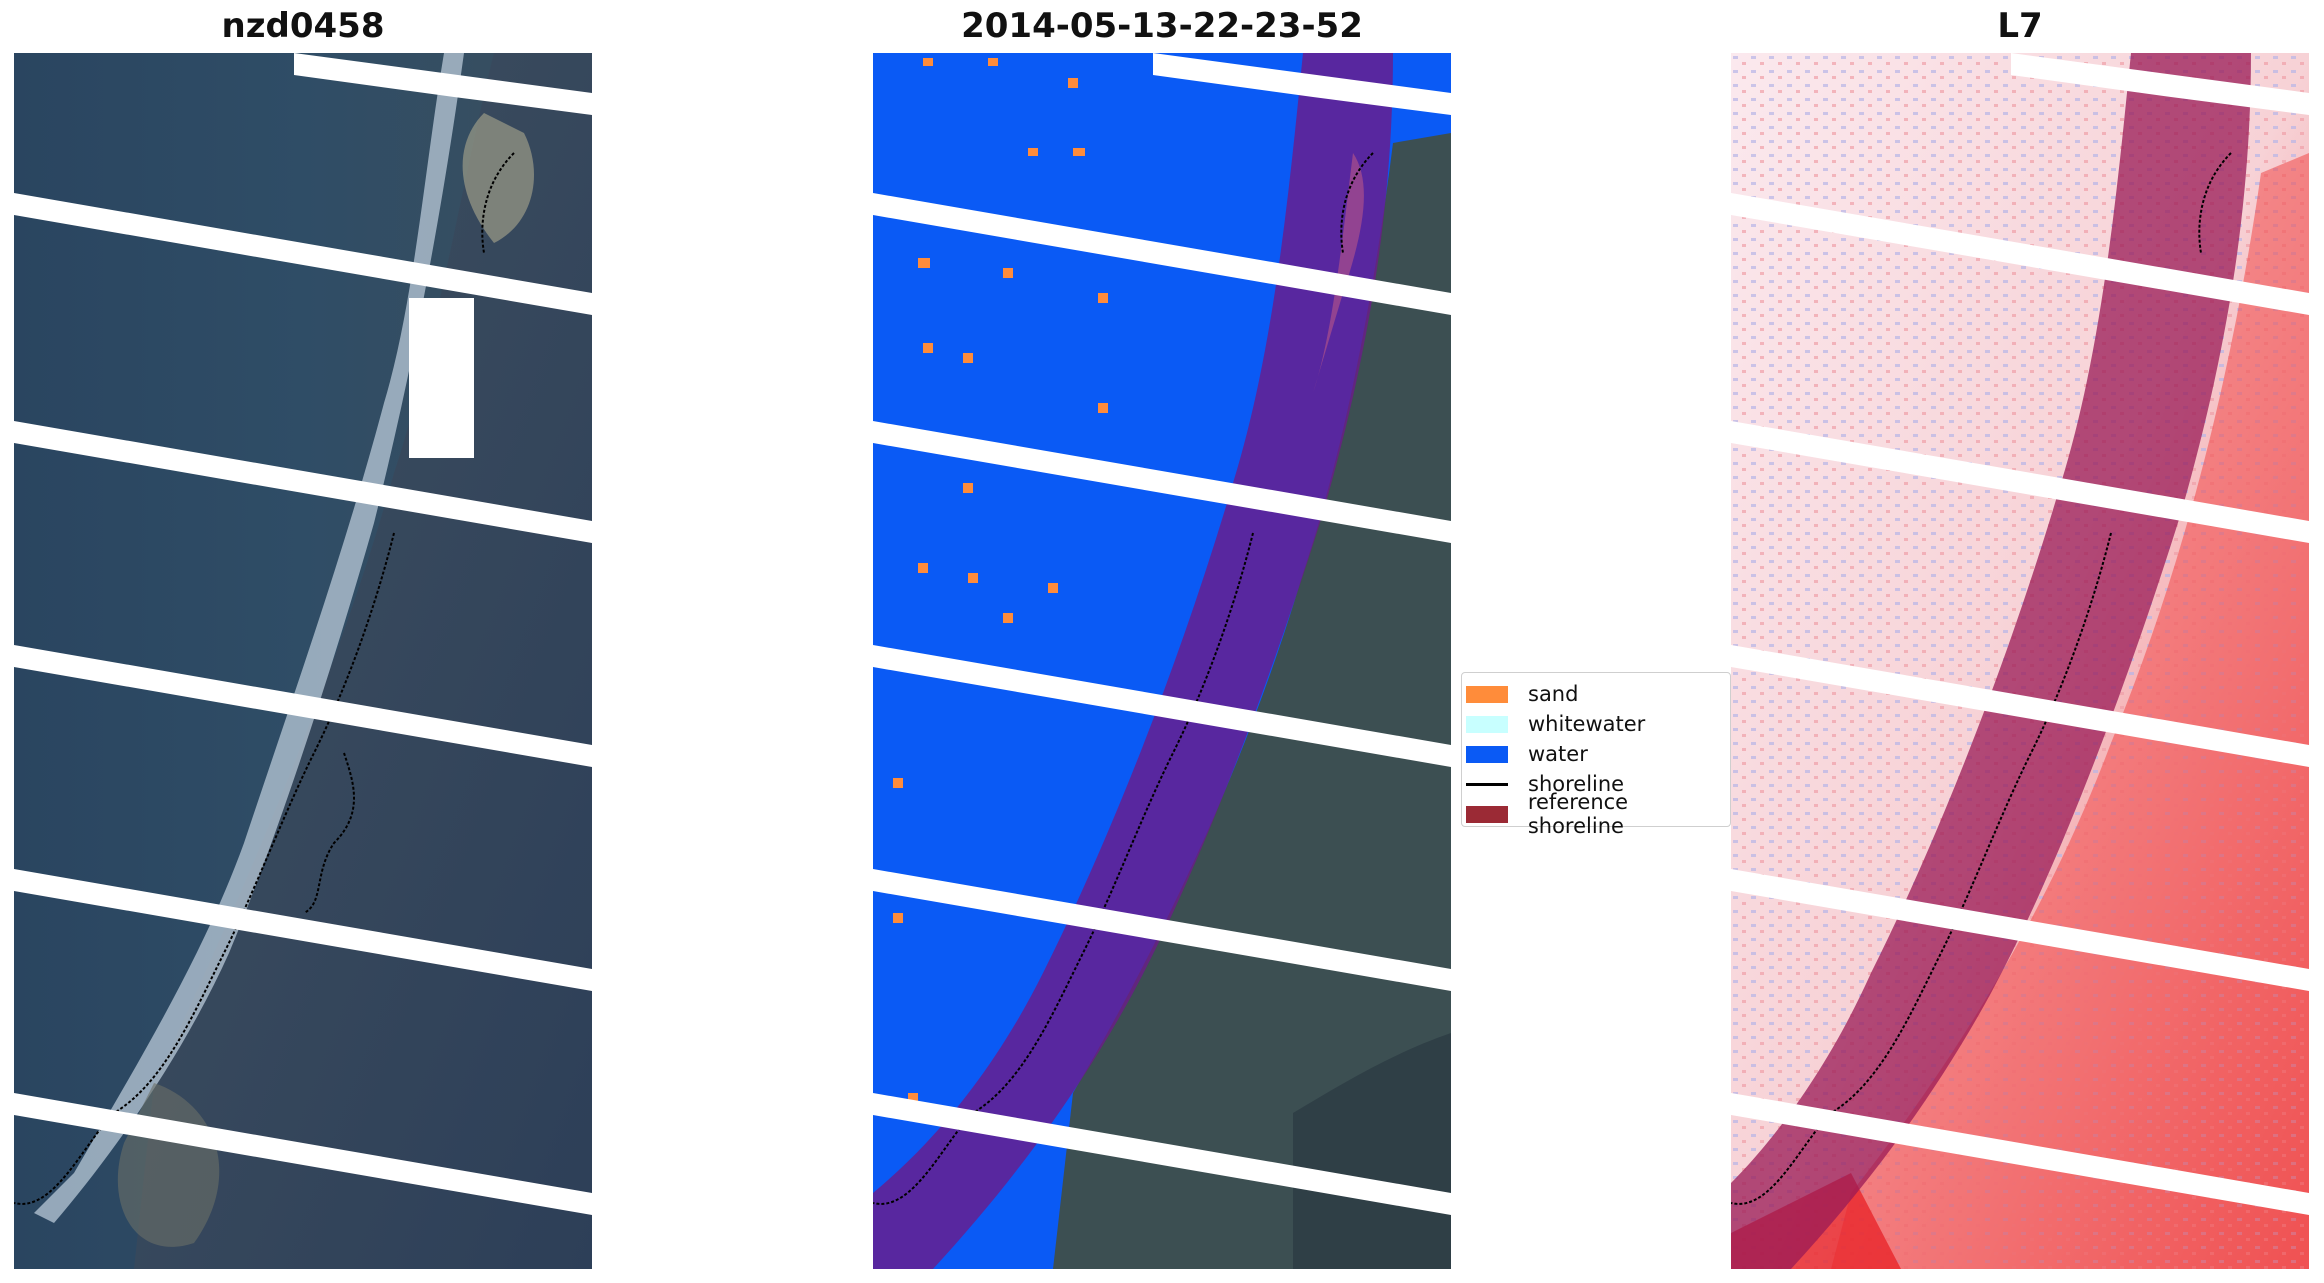  What do you see at coordinates (303, 26) in the screenshot?
I see `panel-title-rgb: nzd0458` at bounding box center [303, 26].